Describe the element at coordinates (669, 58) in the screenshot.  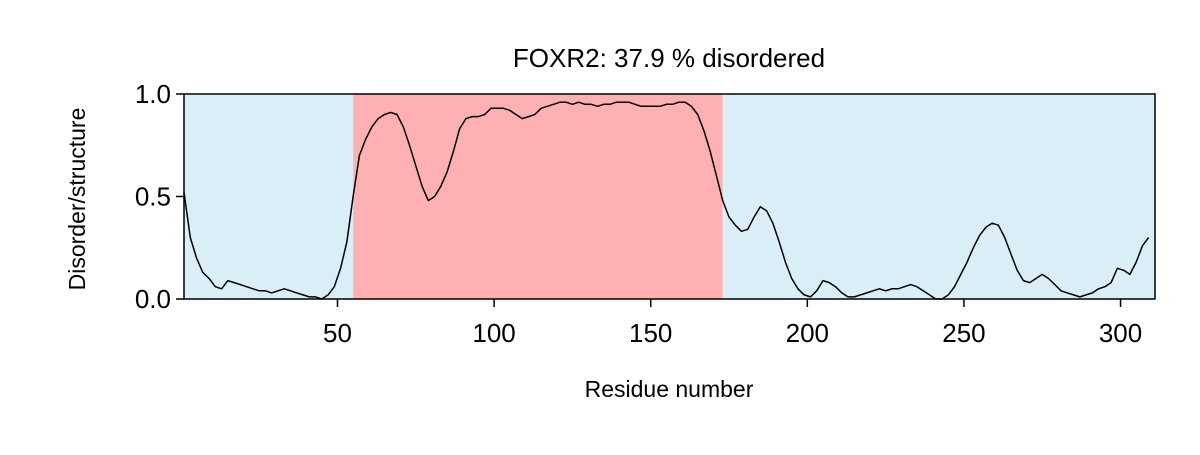
I see `chart-title: FOXR2: 37.9 % disordered` at that location.